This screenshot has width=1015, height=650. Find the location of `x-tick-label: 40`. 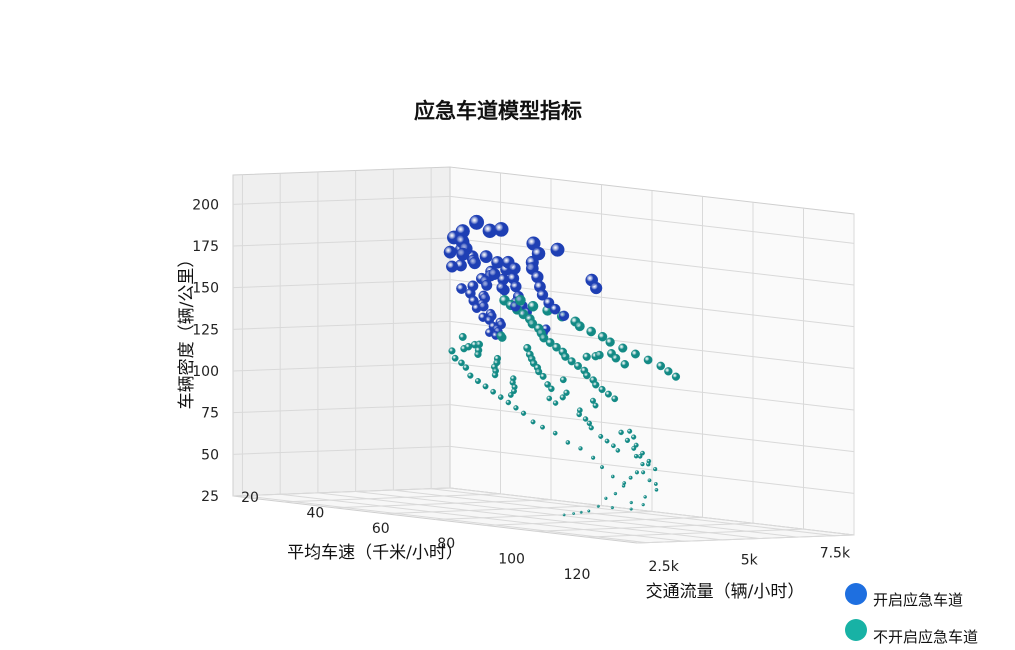

x-tick-label: 40 is located at coordinates (315, 513).